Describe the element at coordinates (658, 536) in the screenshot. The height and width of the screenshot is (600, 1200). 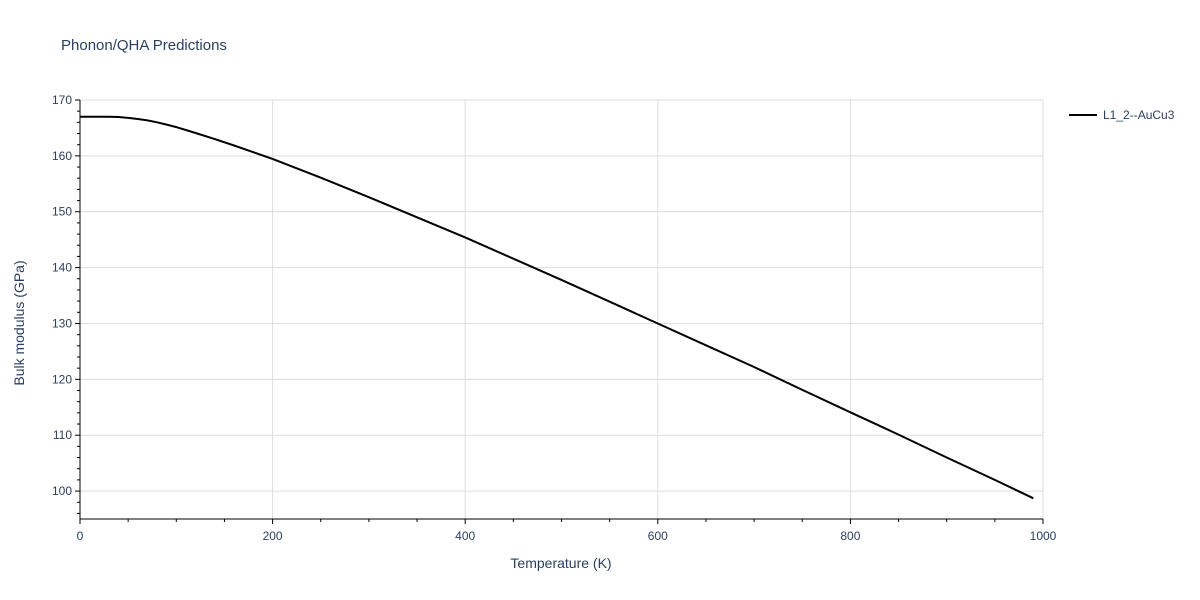
I see `x-tick-label: 600` at that location.